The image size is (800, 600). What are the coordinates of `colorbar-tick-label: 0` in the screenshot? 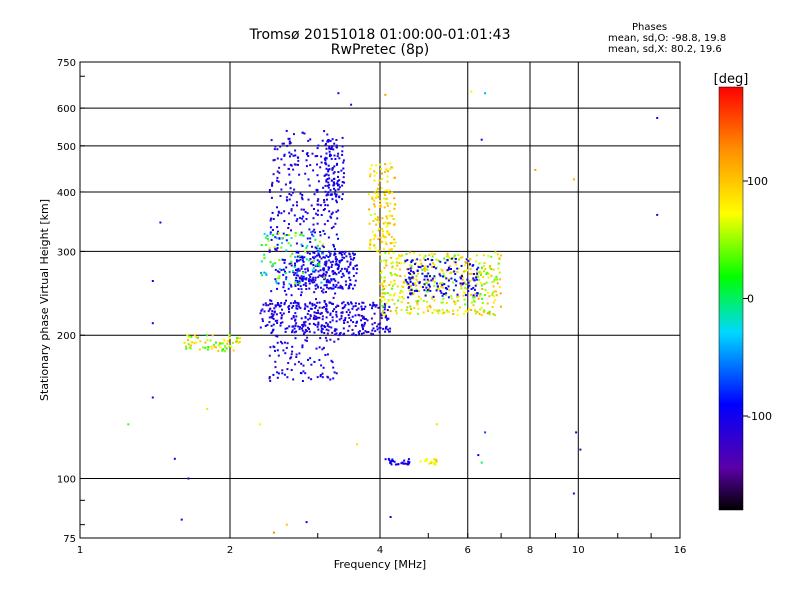 It's located at (750, 299).